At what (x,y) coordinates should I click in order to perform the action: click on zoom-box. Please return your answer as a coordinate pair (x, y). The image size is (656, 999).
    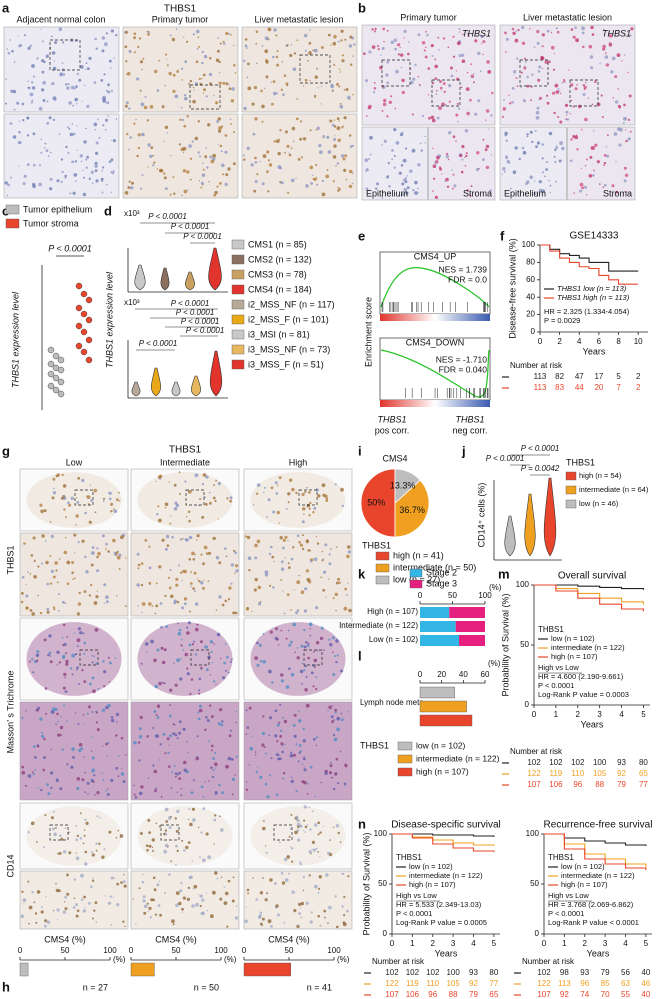
    Looking at the image, I should click on (584, 93).